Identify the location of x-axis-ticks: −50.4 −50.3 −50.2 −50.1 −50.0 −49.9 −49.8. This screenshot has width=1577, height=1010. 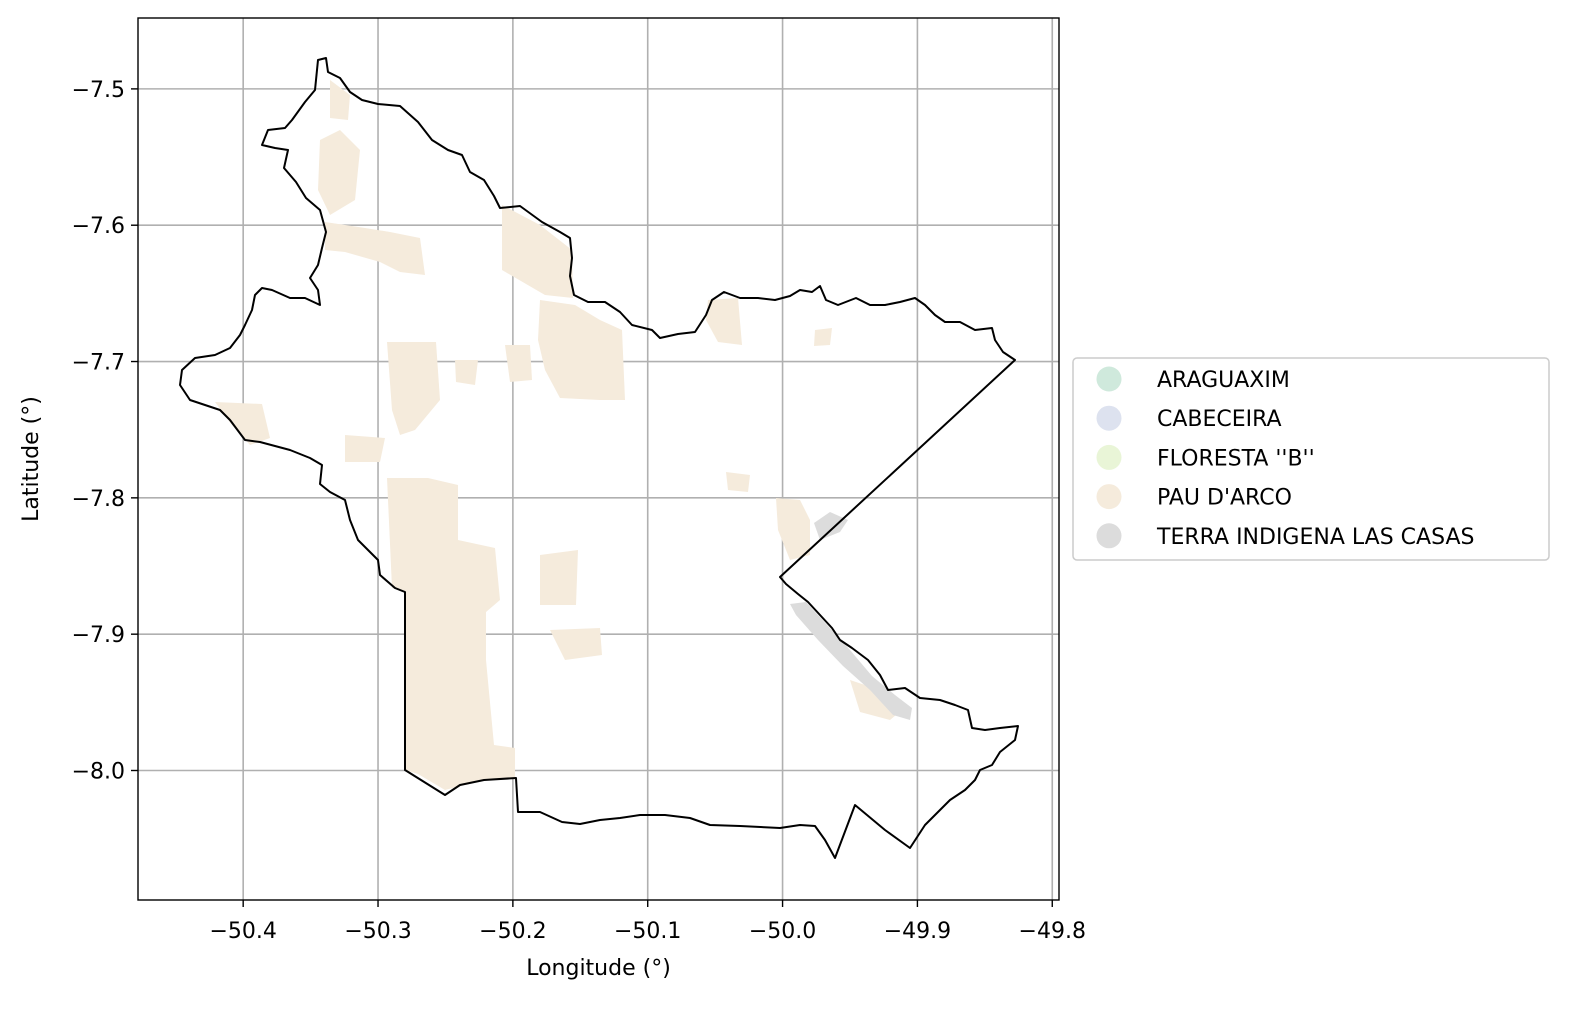
(647, 922).